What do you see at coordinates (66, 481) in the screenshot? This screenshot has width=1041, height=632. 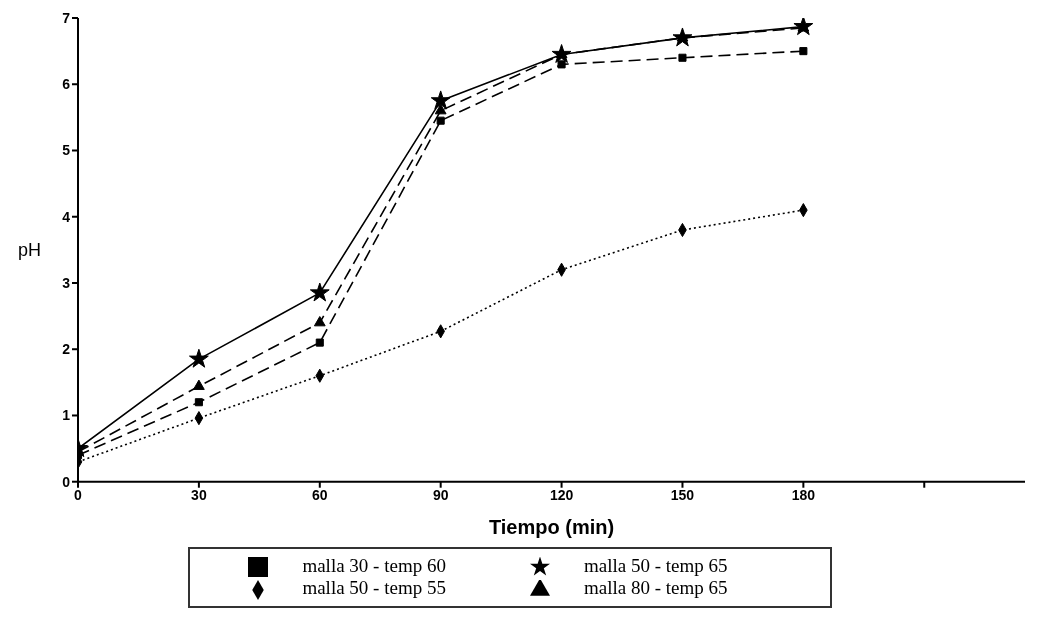 I see `y-tick-label: 0` at bounding box center [66, 481].